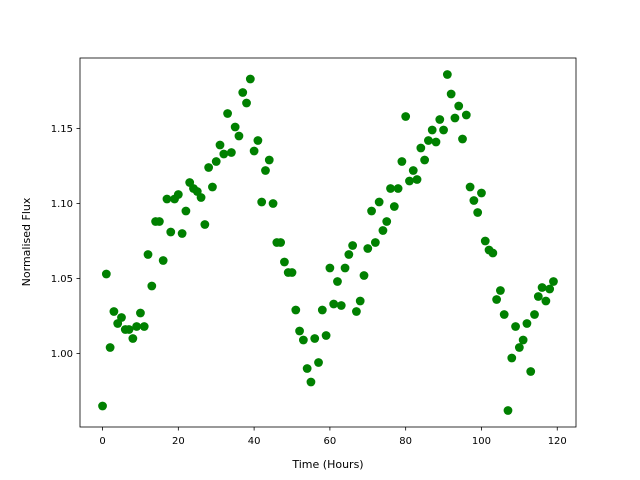  I want to click on y-axis-label: Normalised Flux, so click(26, 241).